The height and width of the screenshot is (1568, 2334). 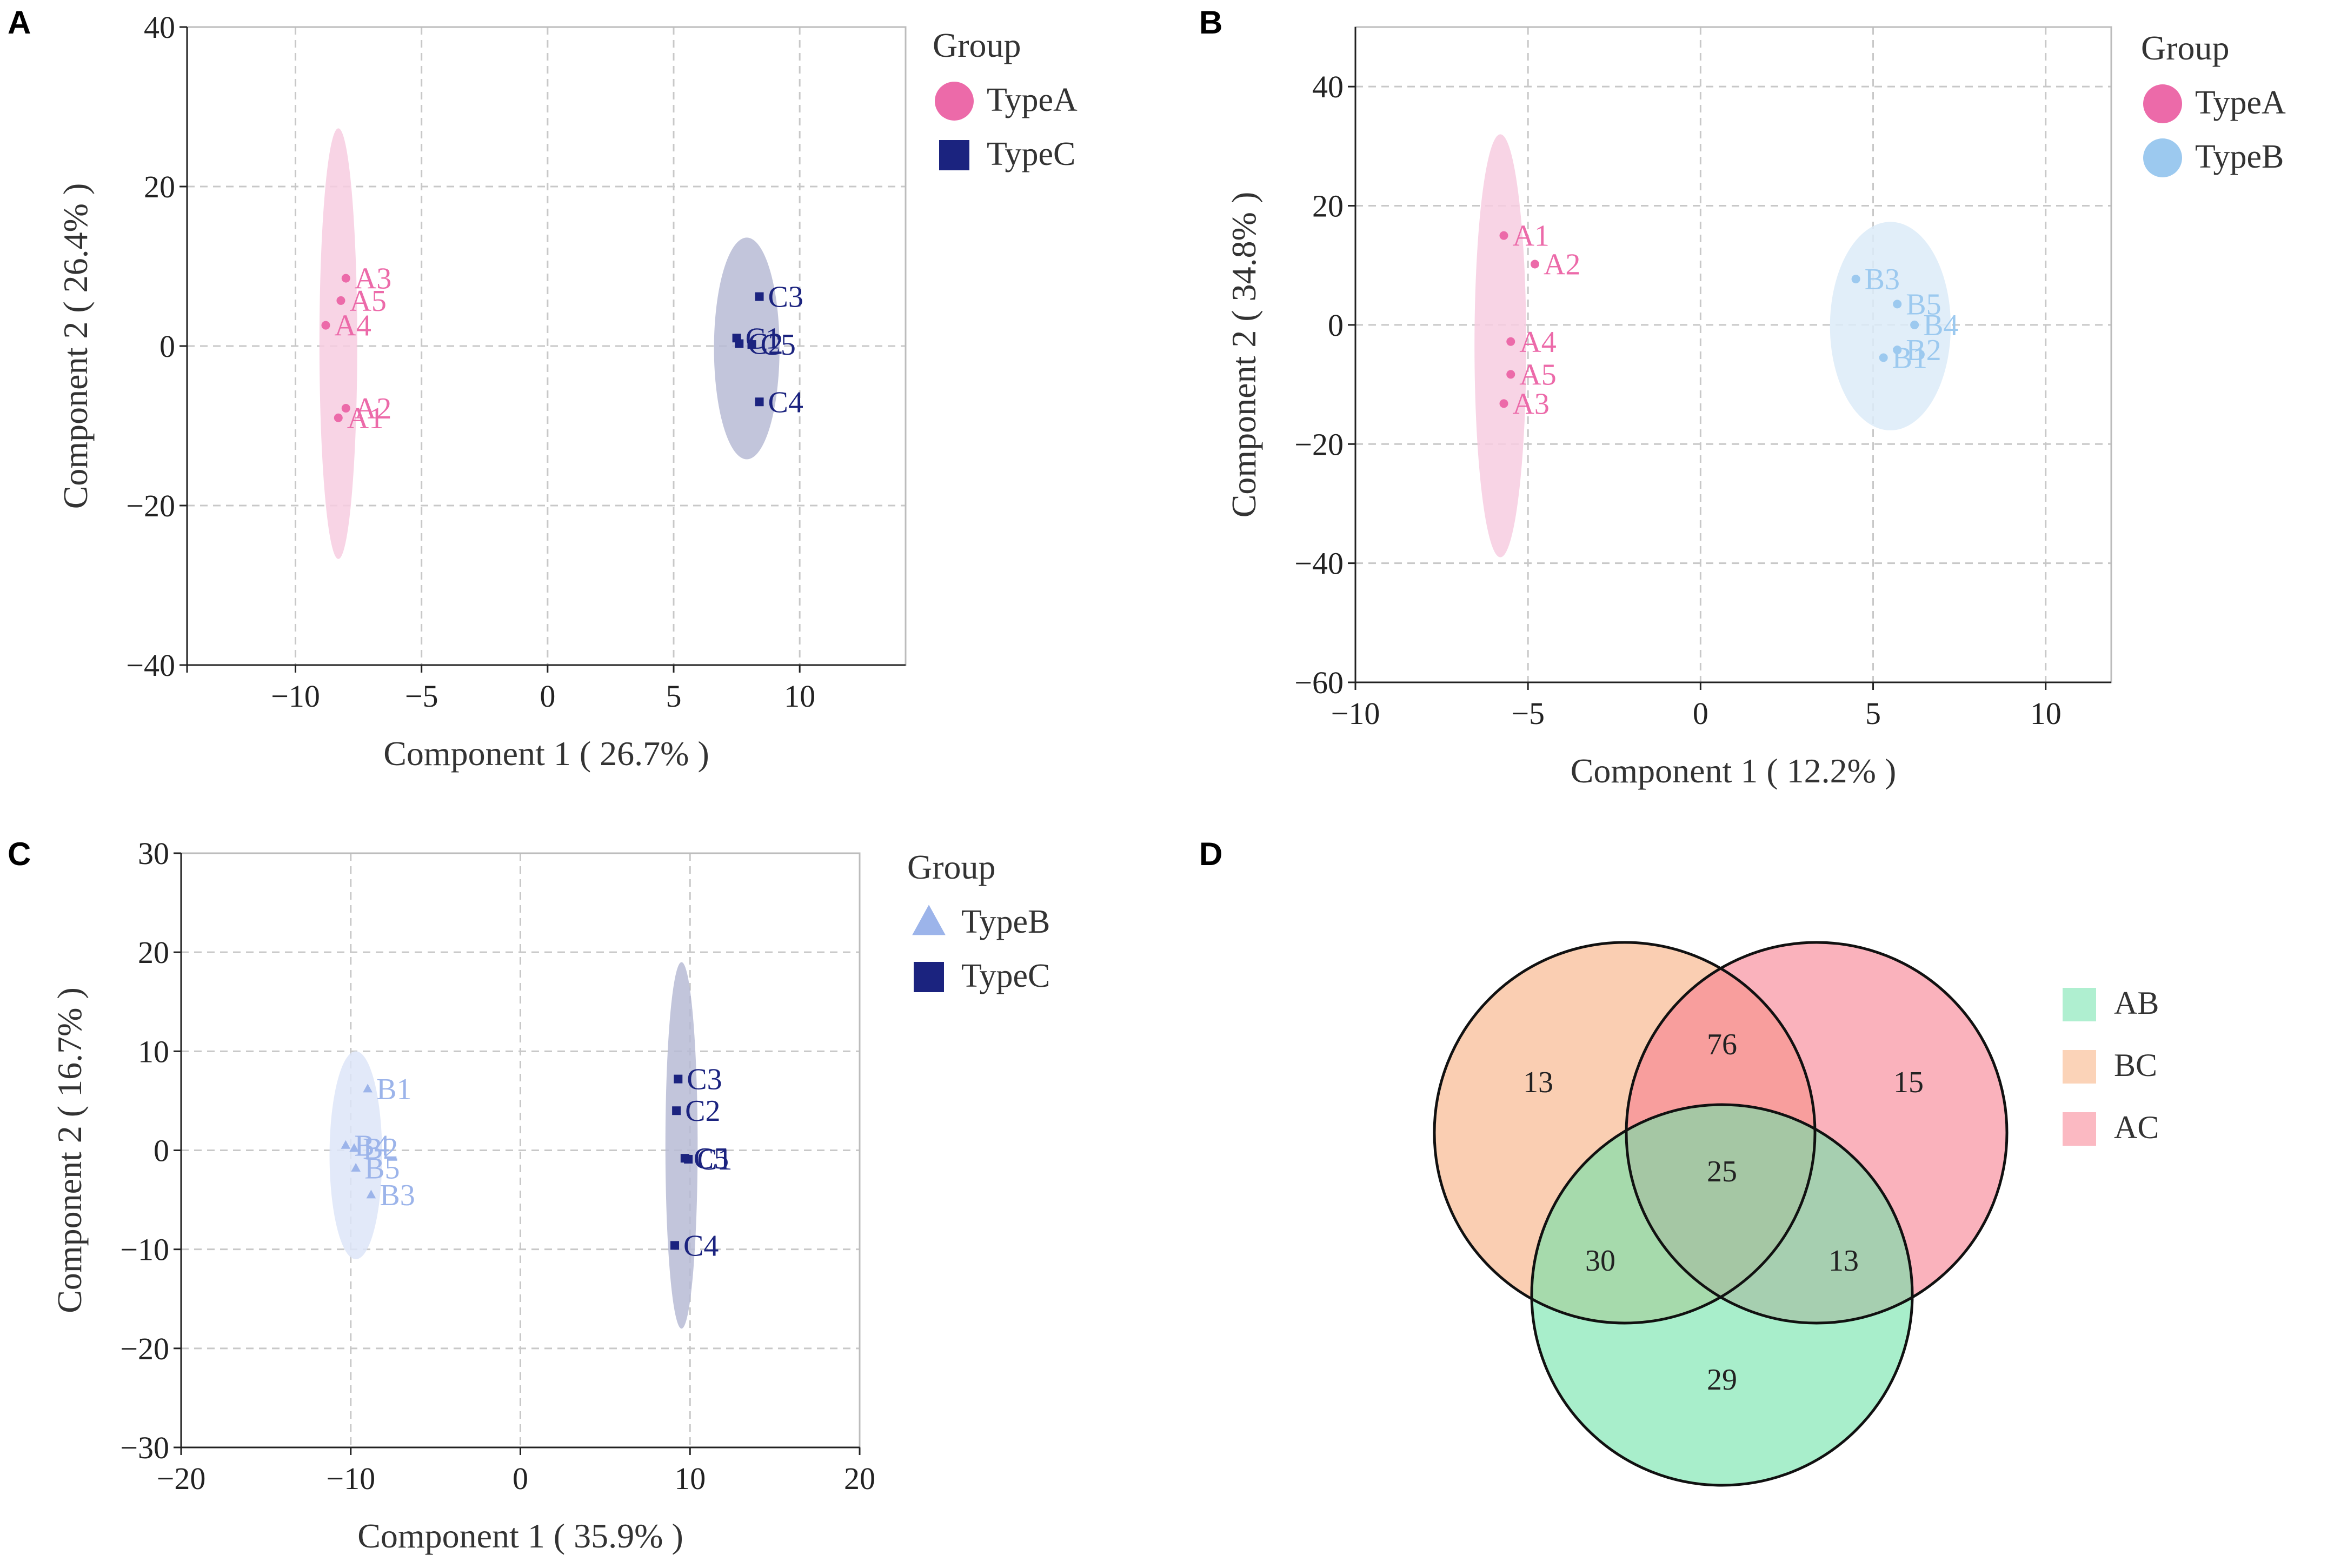 I want to click on y-tick-label: 10, so click(x=153, y=1051).